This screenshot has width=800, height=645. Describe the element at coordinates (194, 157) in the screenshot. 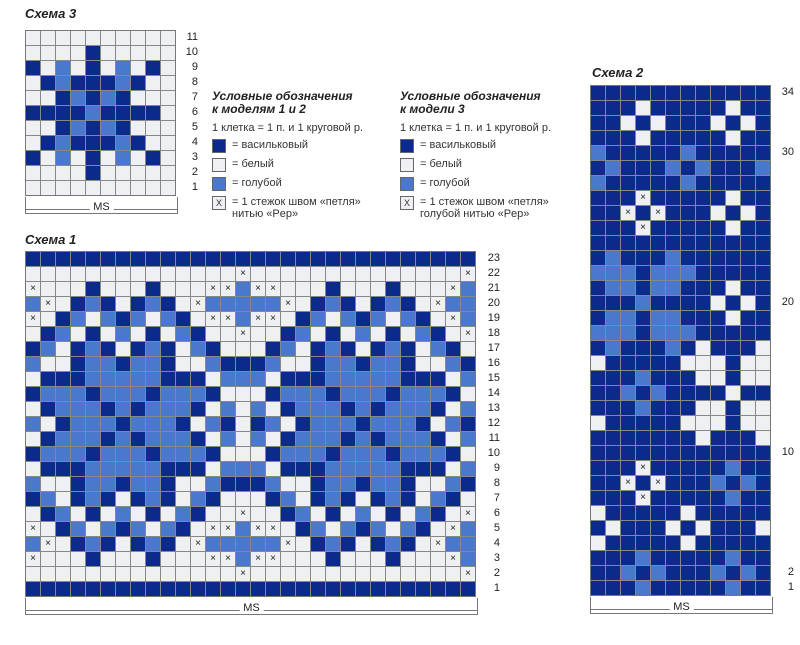

I see `row-number: 3` at that location.